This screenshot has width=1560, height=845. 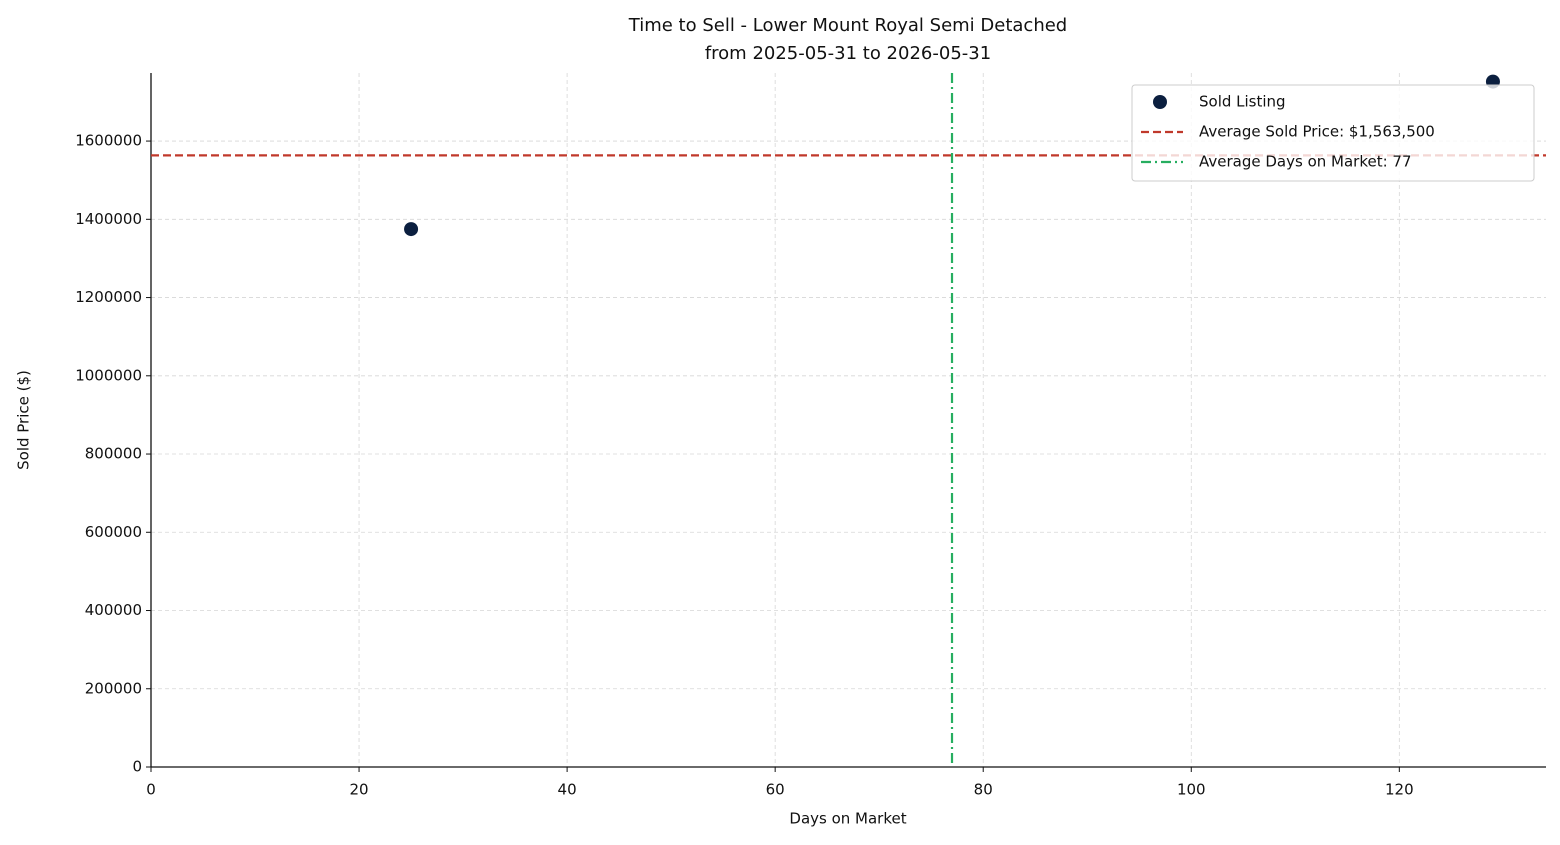 I want to click on y-tick-label: 800000, so click(x=113, y=454).